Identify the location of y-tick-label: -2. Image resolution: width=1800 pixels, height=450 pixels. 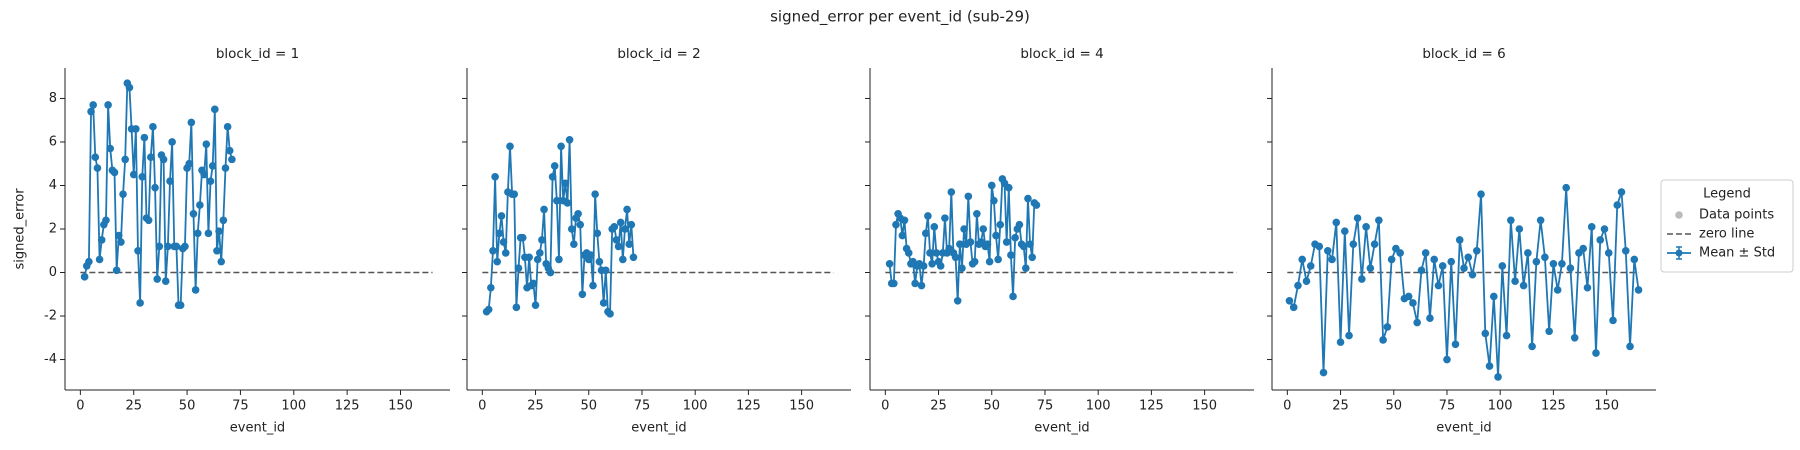
(50, 316).